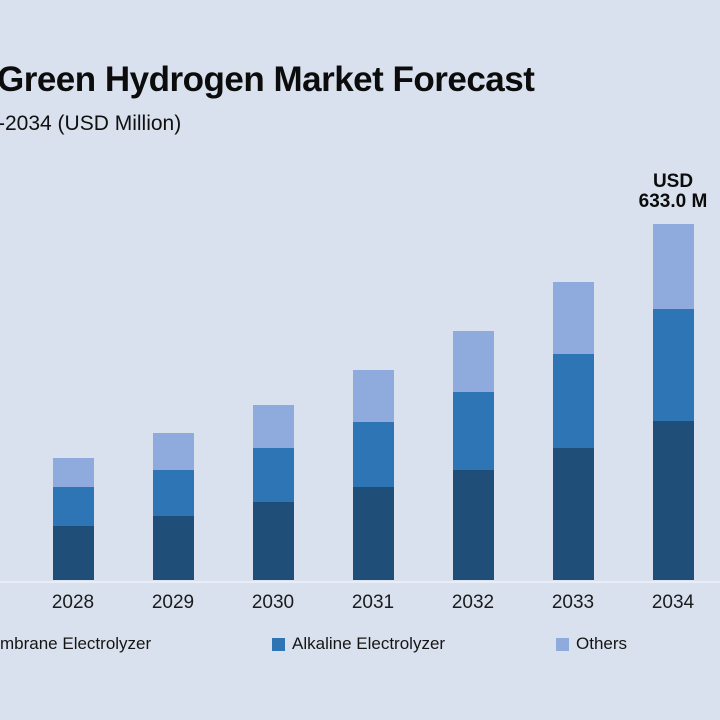  I want to click on bar-2030, so click(273, 492).